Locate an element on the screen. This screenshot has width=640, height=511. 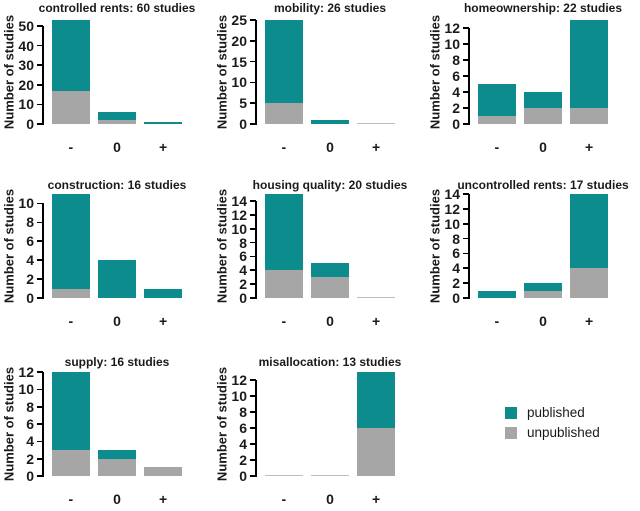
chart-title: homeownership: 22 studies is located at coordinates (543, 8).